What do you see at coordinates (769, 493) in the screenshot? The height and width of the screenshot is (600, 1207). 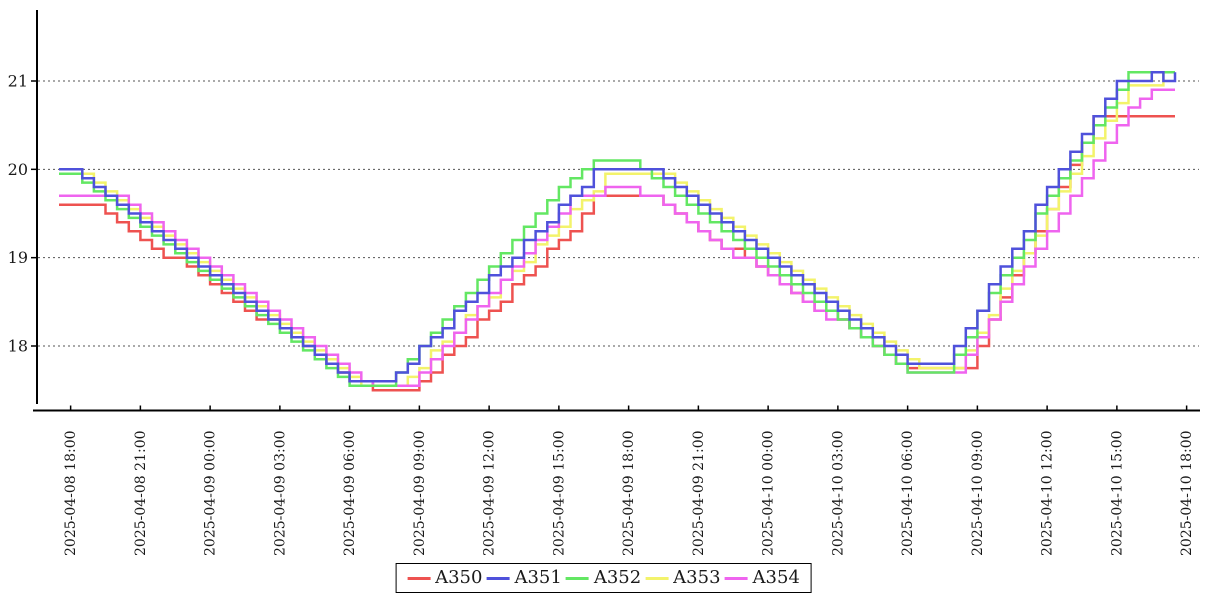 I see `x-tick-label: 2025-04-10 00:00` at bounding box center [769, 493].